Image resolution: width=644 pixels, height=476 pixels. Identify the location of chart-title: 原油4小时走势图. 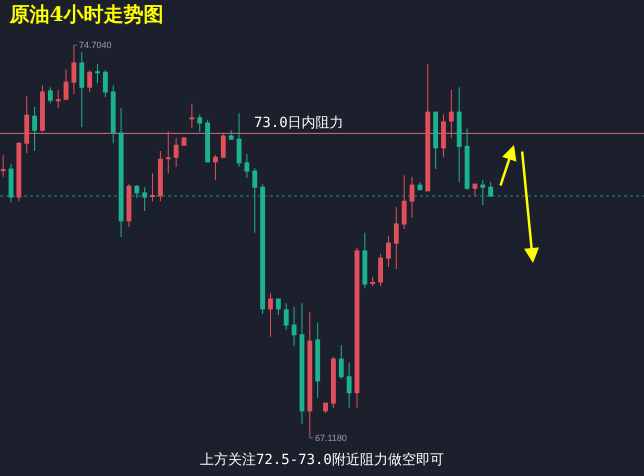
(86, 14).